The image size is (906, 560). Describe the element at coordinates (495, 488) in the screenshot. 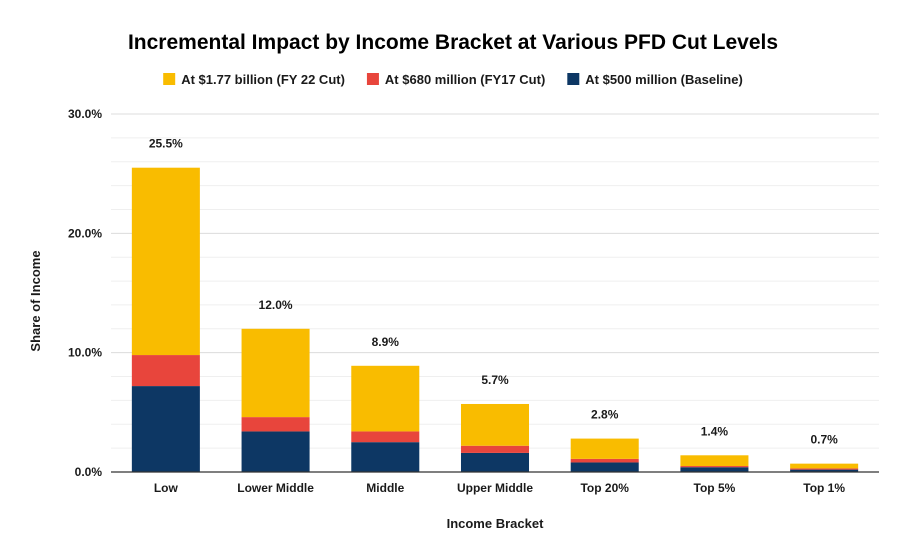

I see `x-tick-label: Upper Middle` at that location.